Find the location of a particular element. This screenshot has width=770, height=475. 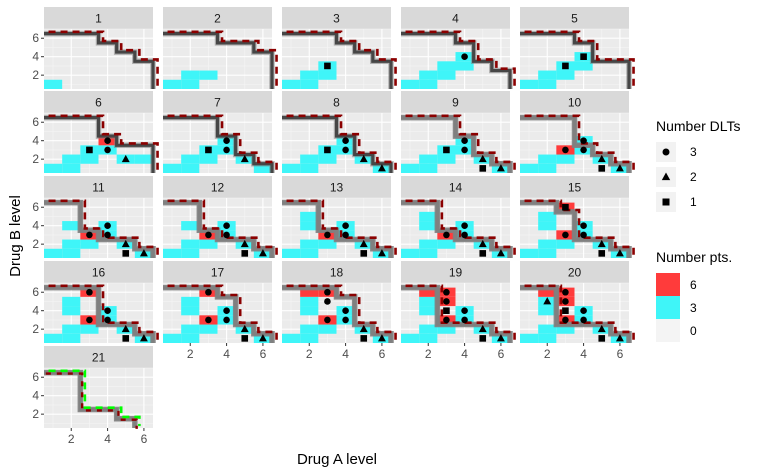

facet-panel-16: 16 2 4 6 is located at coordinates (95, 302).